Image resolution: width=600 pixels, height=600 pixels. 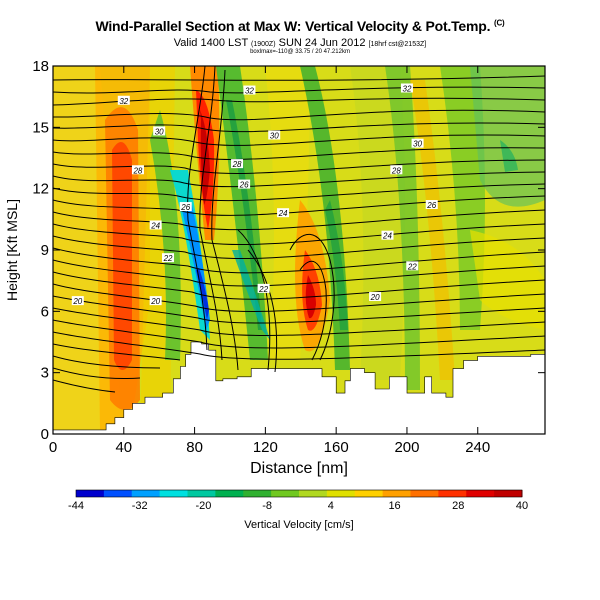 What do you see at coordinates (45, 311) in the screenshot?
I see `y-tick-label: 6` at bounding box center [45, 311].